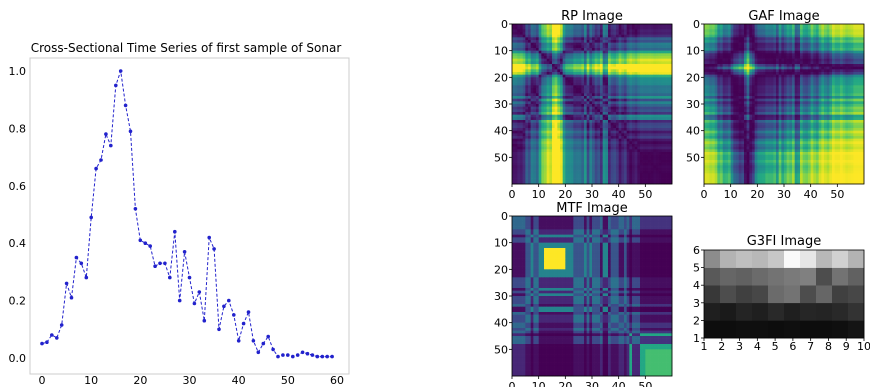  Describe the element at coordinates (192, 380) in the screenshot. I see `line-chart-x-ticks: 0 10 20 30 40 50 60` at that location.